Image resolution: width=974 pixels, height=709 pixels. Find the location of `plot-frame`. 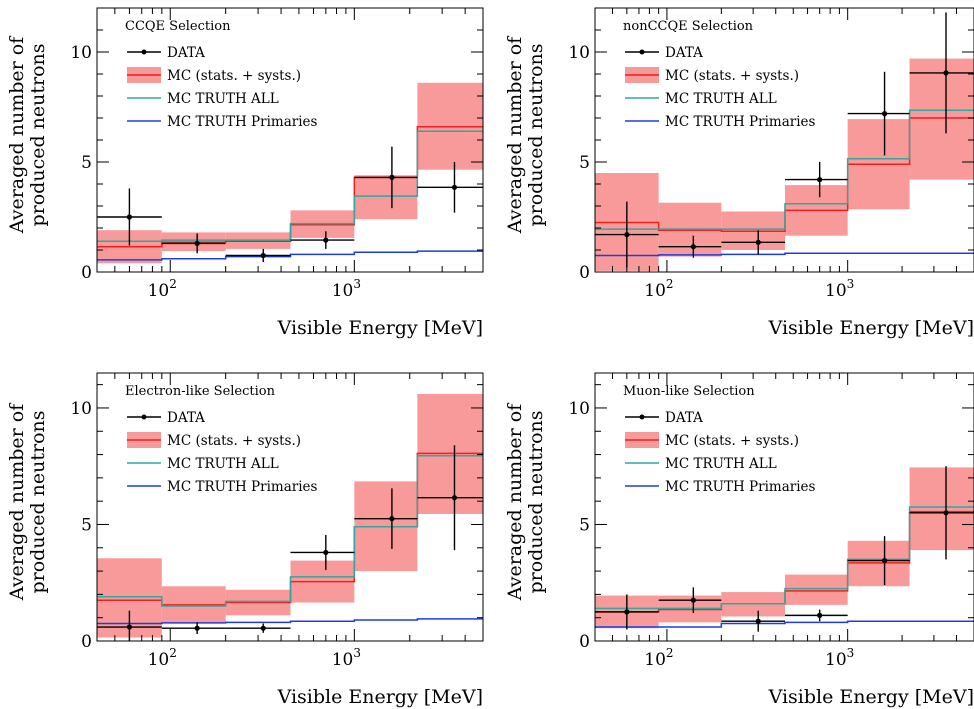

plot-frame is located at coordinates (784, 507).